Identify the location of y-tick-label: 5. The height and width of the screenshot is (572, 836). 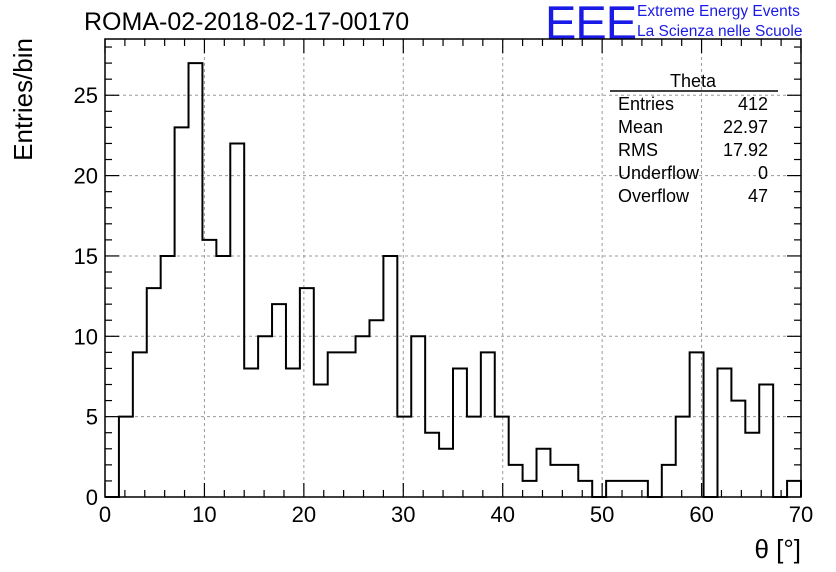
(92, 417).